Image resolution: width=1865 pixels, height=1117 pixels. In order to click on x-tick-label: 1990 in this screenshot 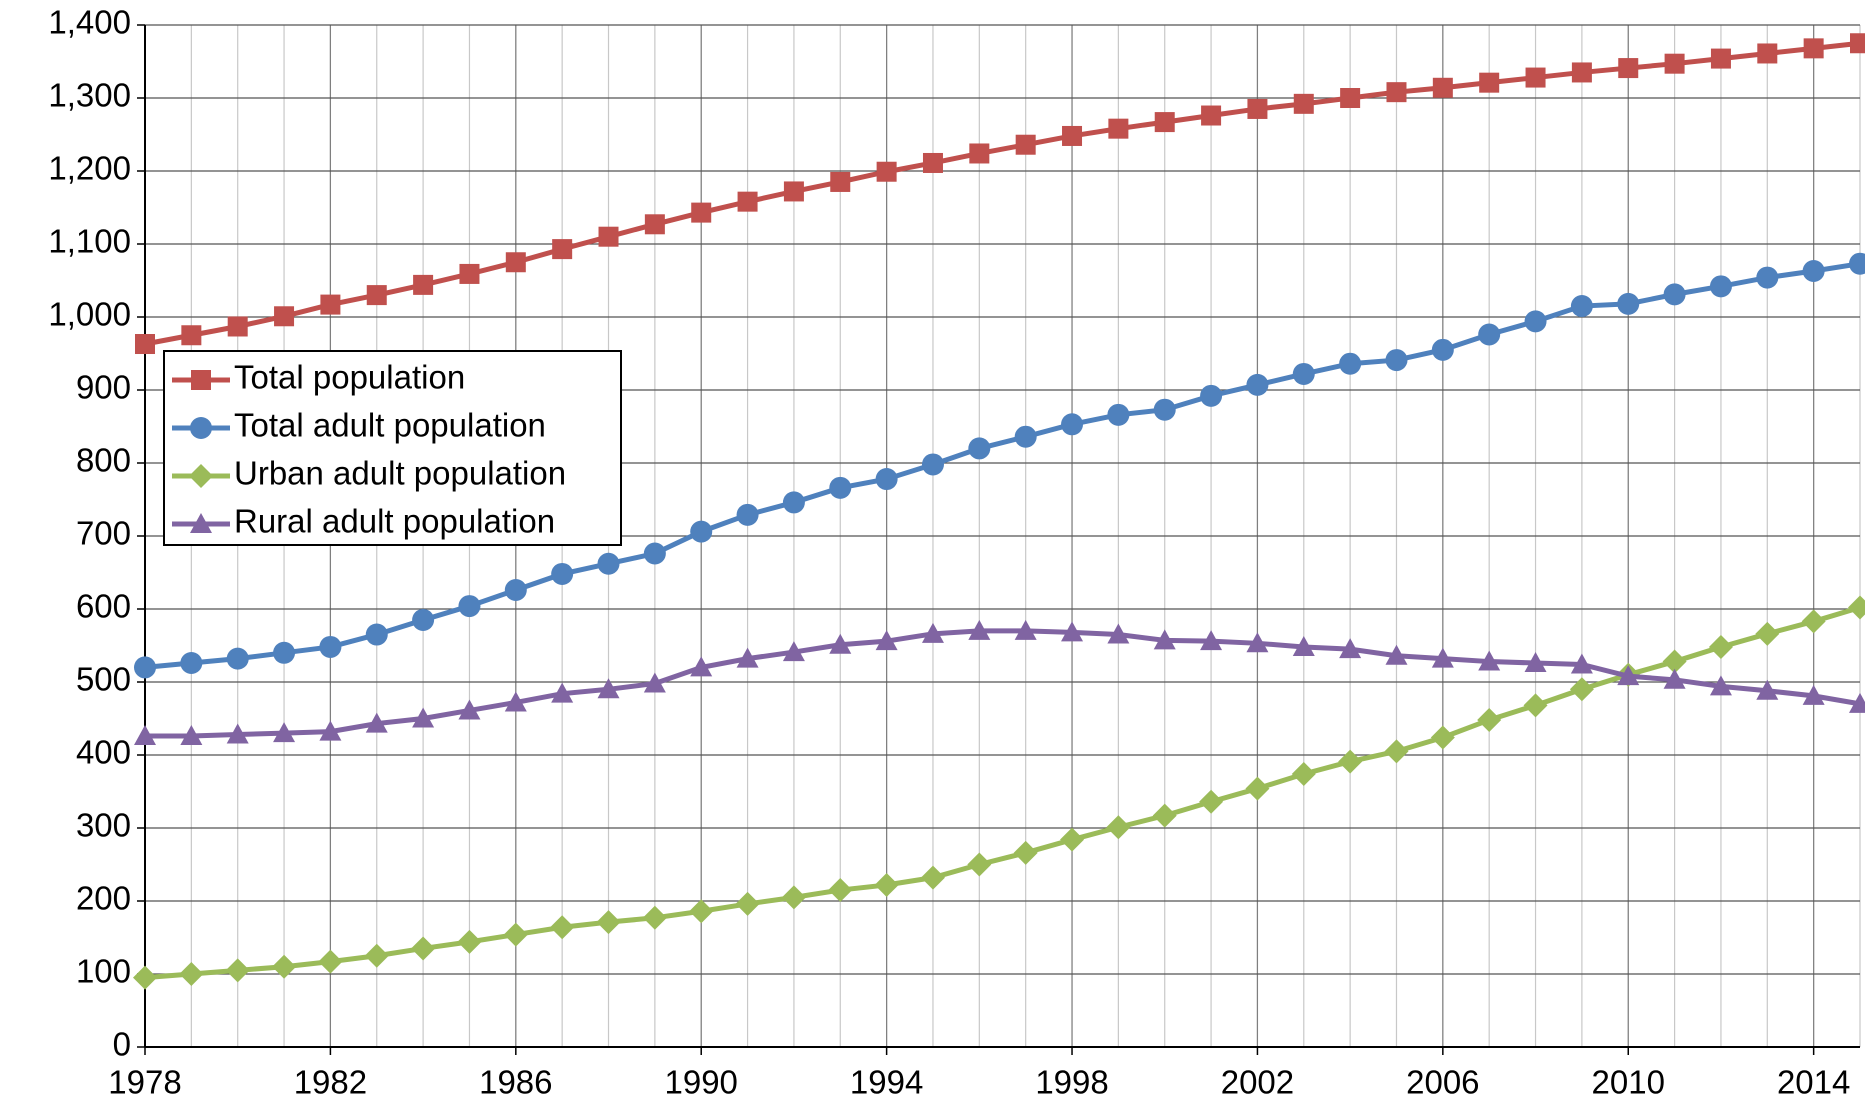, I will do `click(701, 1082)`.